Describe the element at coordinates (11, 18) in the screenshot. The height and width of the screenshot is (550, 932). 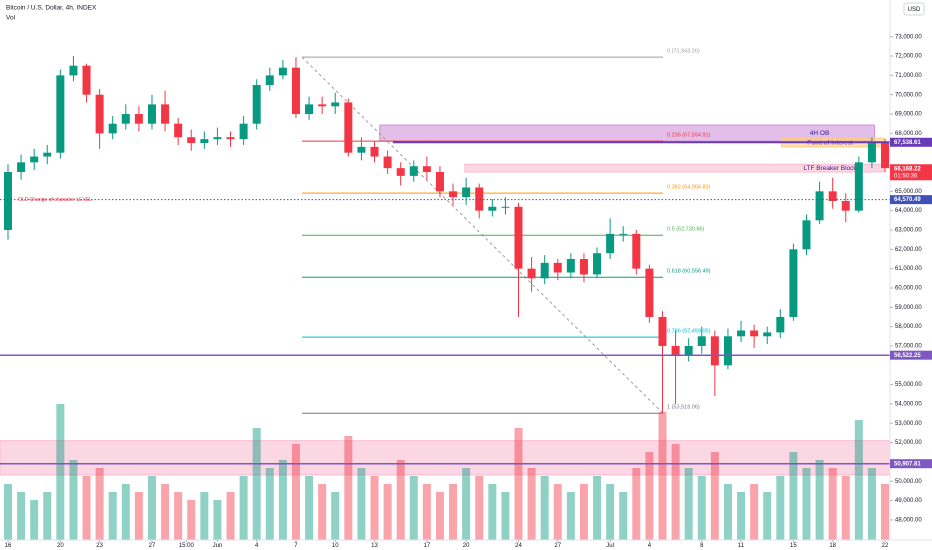
I see `pane-label: Vol` at that location.